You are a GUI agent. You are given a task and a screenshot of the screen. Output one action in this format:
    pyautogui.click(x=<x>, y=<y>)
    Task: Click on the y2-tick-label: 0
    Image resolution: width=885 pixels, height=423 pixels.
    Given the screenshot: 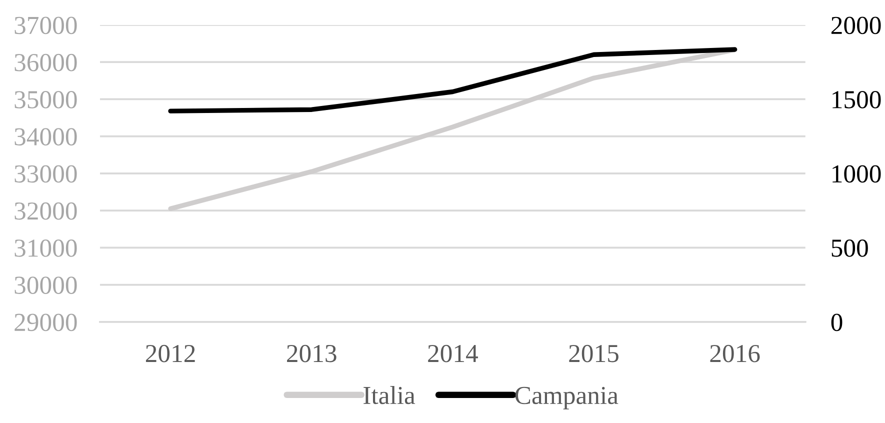 What is the action you would take?
    pyautogui.click(x=836, y=323)
    